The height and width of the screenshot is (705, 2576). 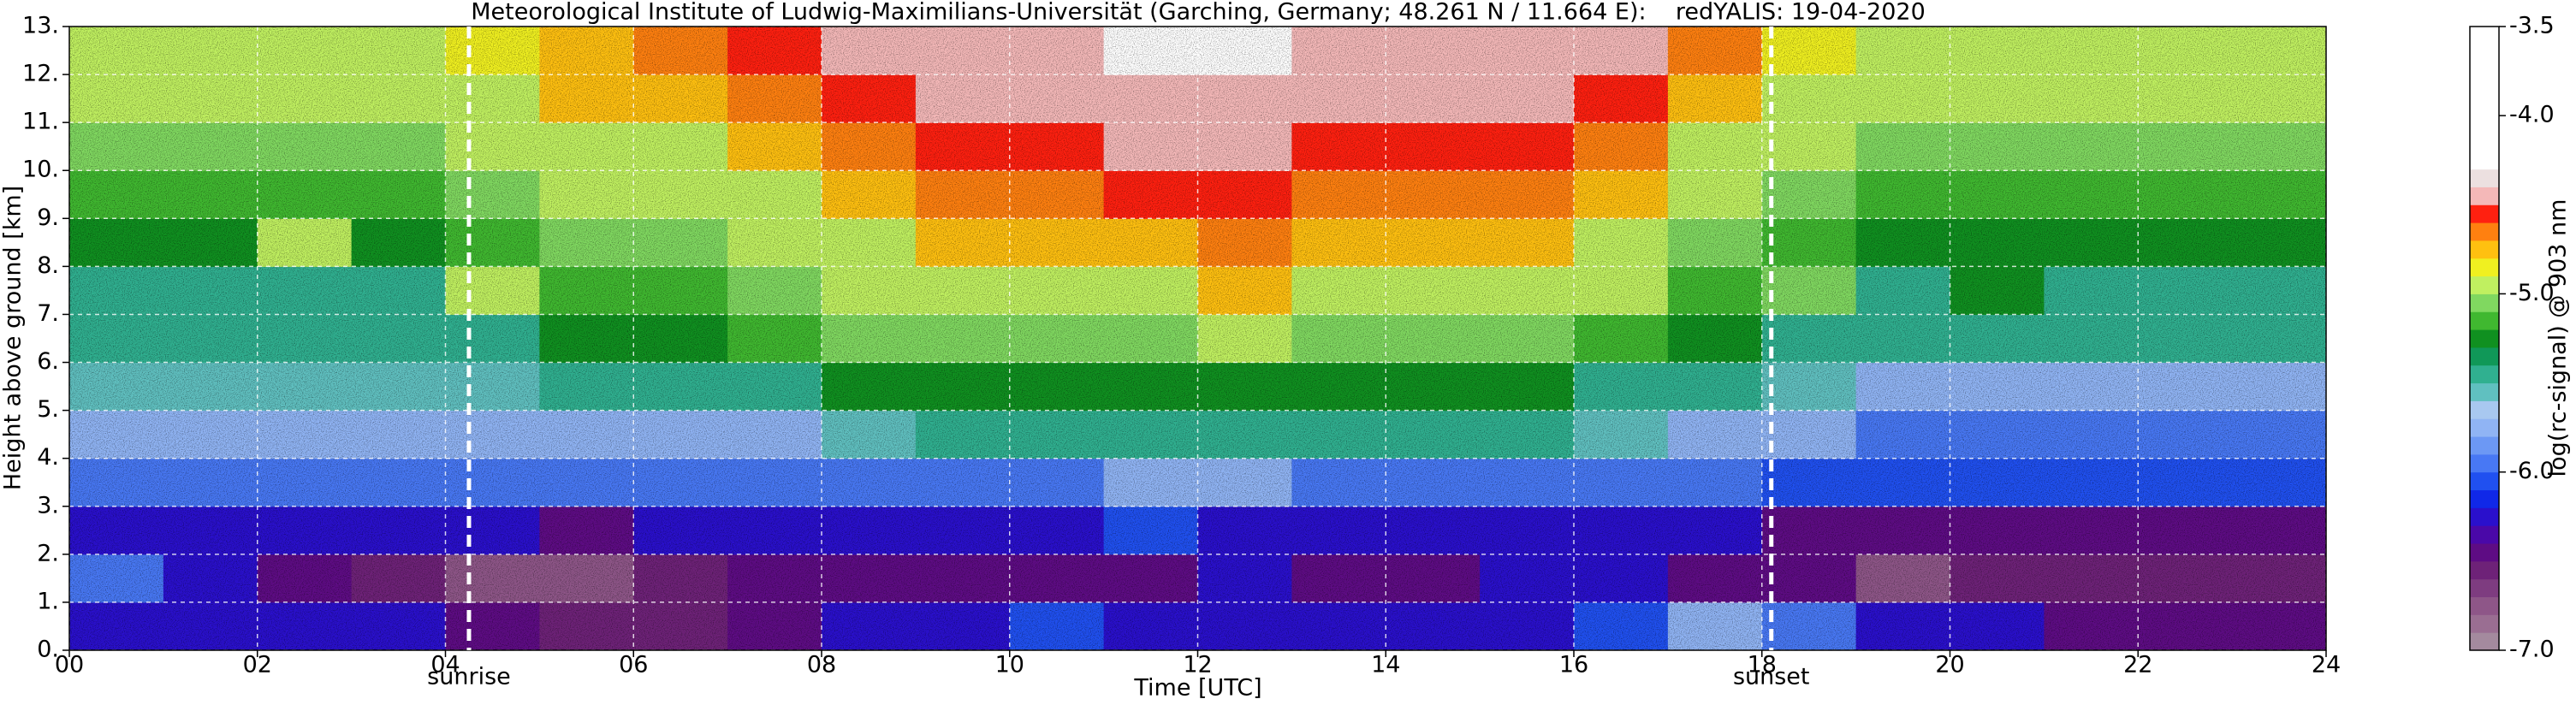 I want to click on x-tick-label: 04, so click(x=445, y=665).